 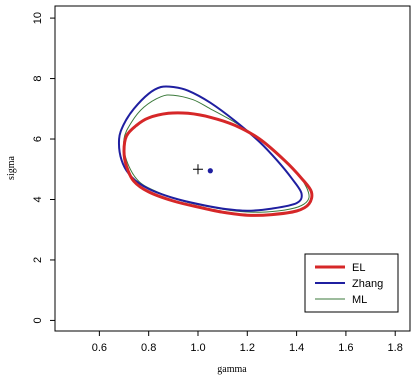 I want to click on x-tick-label: 1.8, so click(x=395, y=348).